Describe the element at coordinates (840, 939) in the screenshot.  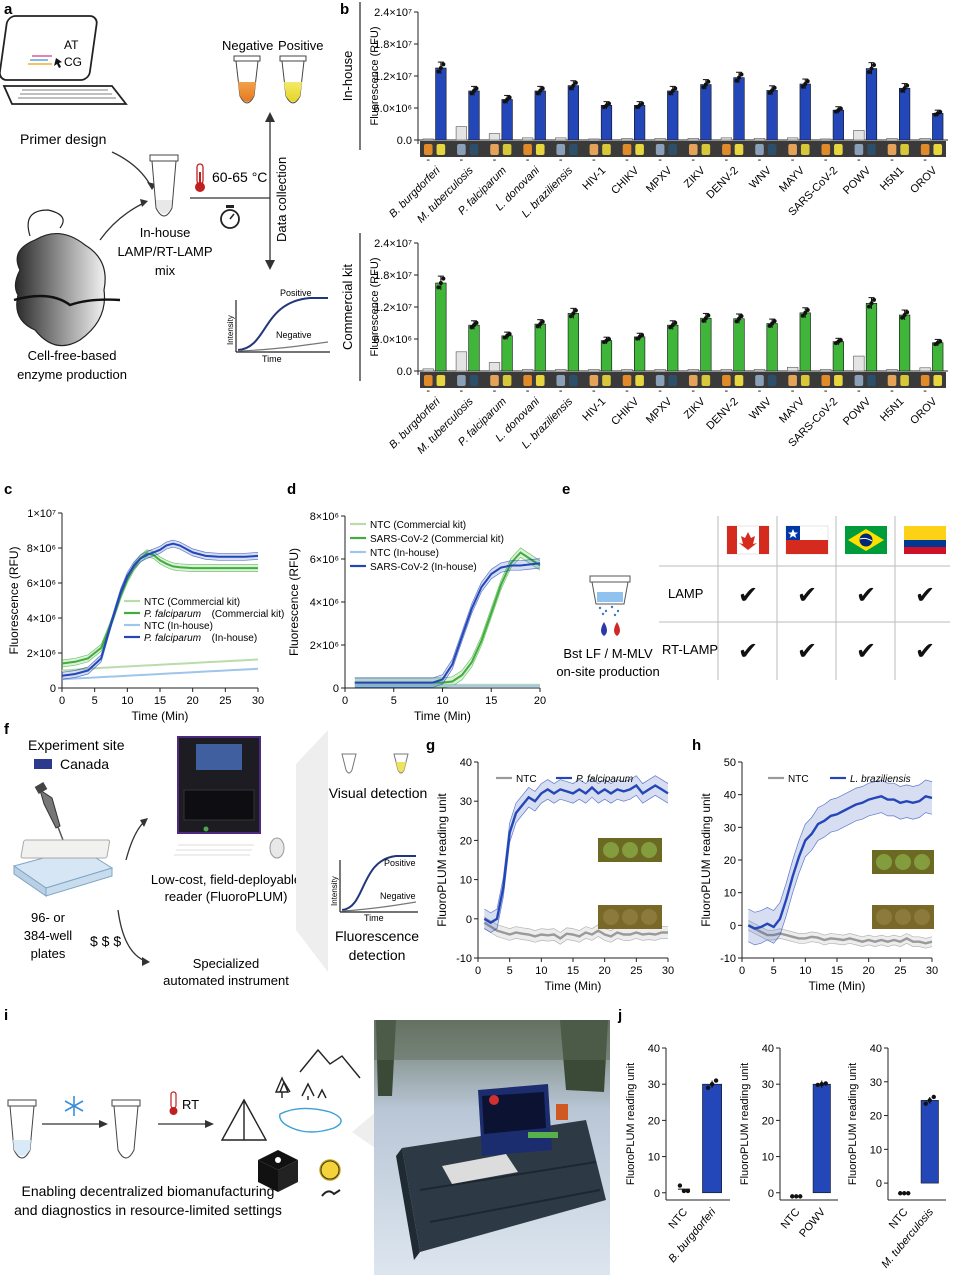
I see `series-band-edge` at that location.